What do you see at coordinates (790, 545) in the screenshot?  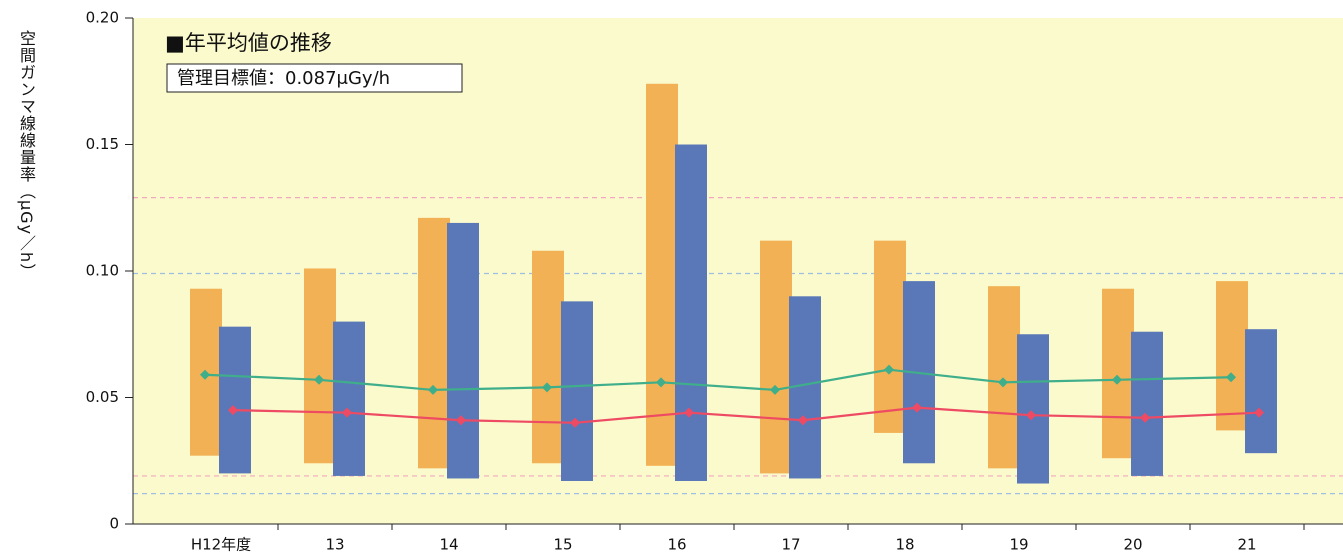 I see `x-tick-label: 17` at bounding box center [790, 545].